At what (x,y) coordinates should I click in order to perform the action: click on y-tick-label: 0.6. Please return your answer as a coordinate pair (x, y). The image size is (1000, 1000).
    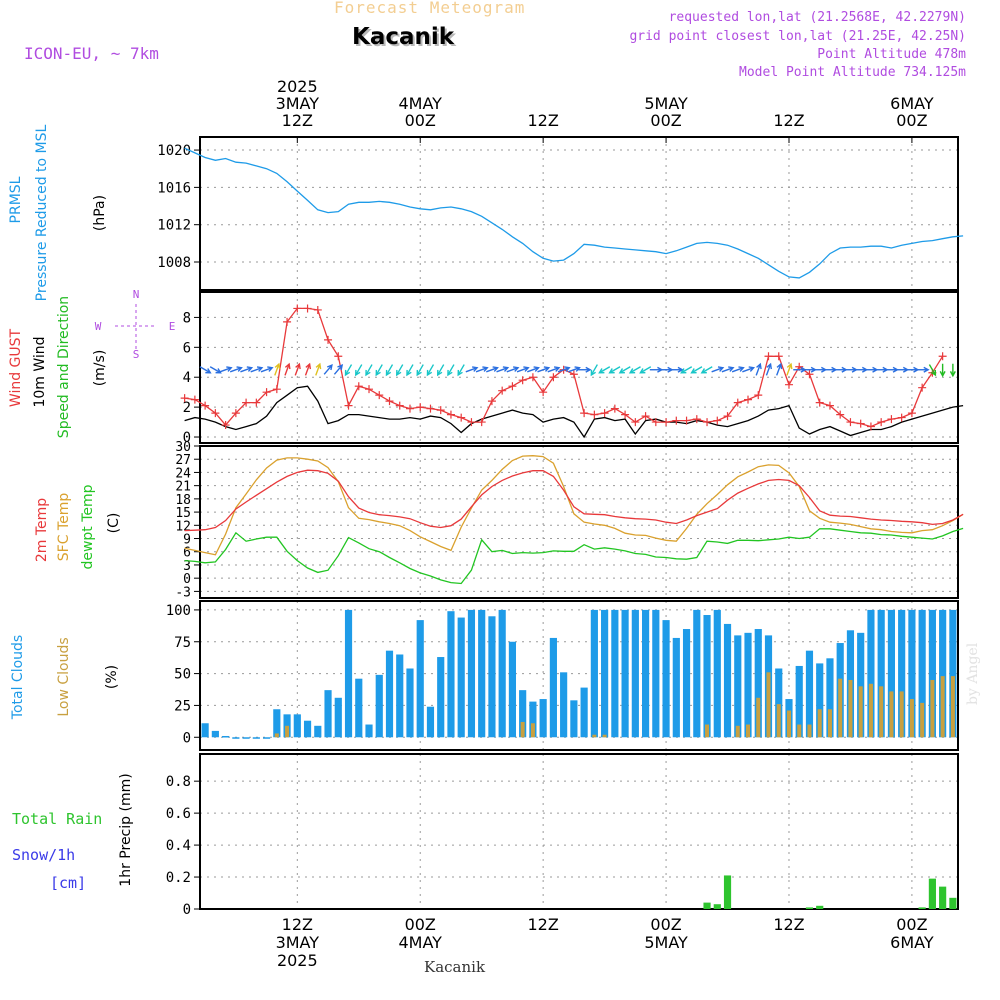
    Looking at the image, I should click on (178, 814).